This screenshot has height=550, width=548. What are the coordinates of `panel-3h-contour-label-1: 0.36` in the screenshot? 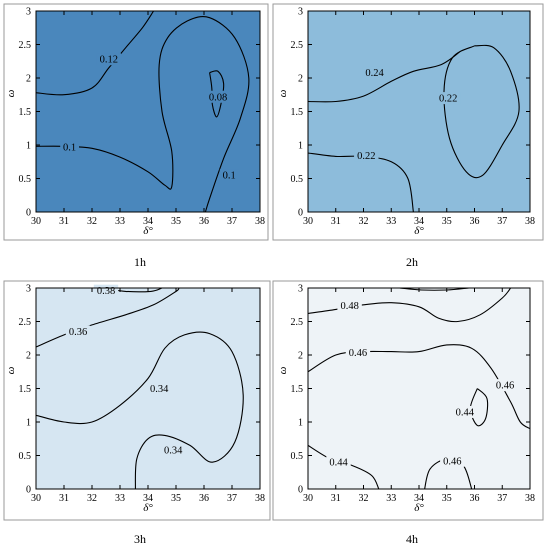 It's located at (78, 332).